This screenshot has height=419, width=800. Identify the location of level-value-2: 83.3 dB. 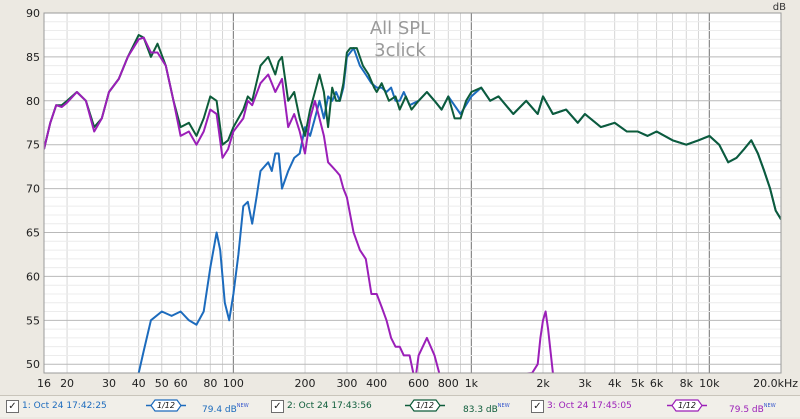
(480, 410).